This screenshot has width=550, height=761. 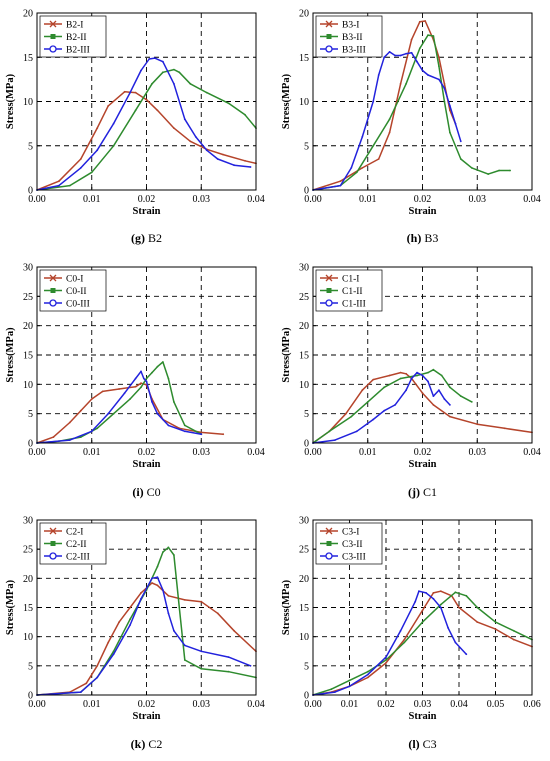 What do you see at coordinates (74, 26) in the screenshot?
I see `legend-label: B2-I` at bounding box center [74, 26].